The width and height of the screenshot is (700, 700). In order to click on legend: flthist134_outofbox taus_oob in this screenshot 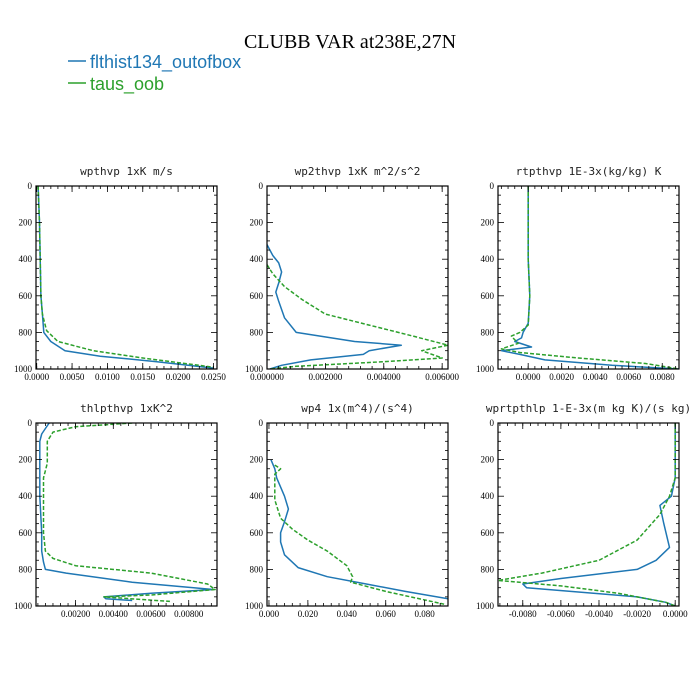, I will do `click(154, 73)`.